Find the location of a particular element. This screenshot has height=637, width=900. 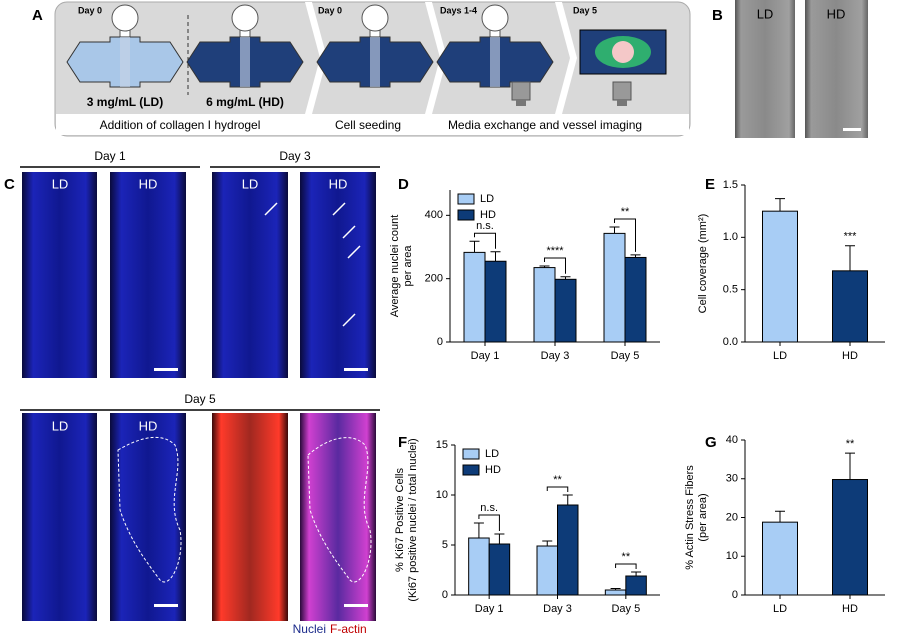

condition-label: 3 mg/mL (LD) is located at coordinates (125, 102).